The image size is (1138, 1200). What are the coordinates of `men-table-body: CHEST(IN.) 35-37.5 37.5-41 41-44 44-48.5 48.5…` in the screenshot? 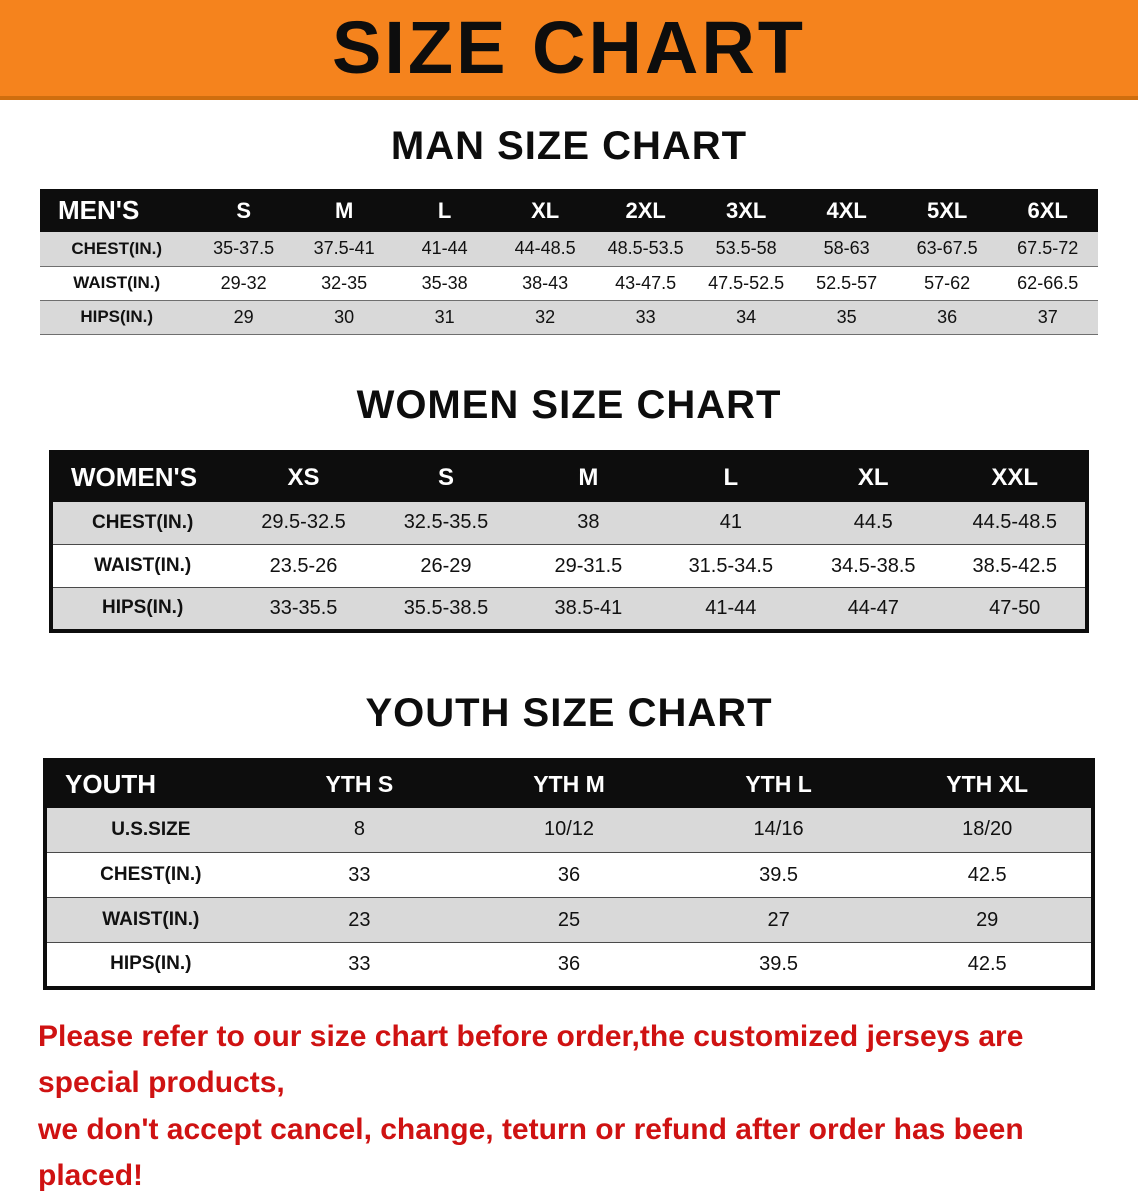 It's located at (569, 283).